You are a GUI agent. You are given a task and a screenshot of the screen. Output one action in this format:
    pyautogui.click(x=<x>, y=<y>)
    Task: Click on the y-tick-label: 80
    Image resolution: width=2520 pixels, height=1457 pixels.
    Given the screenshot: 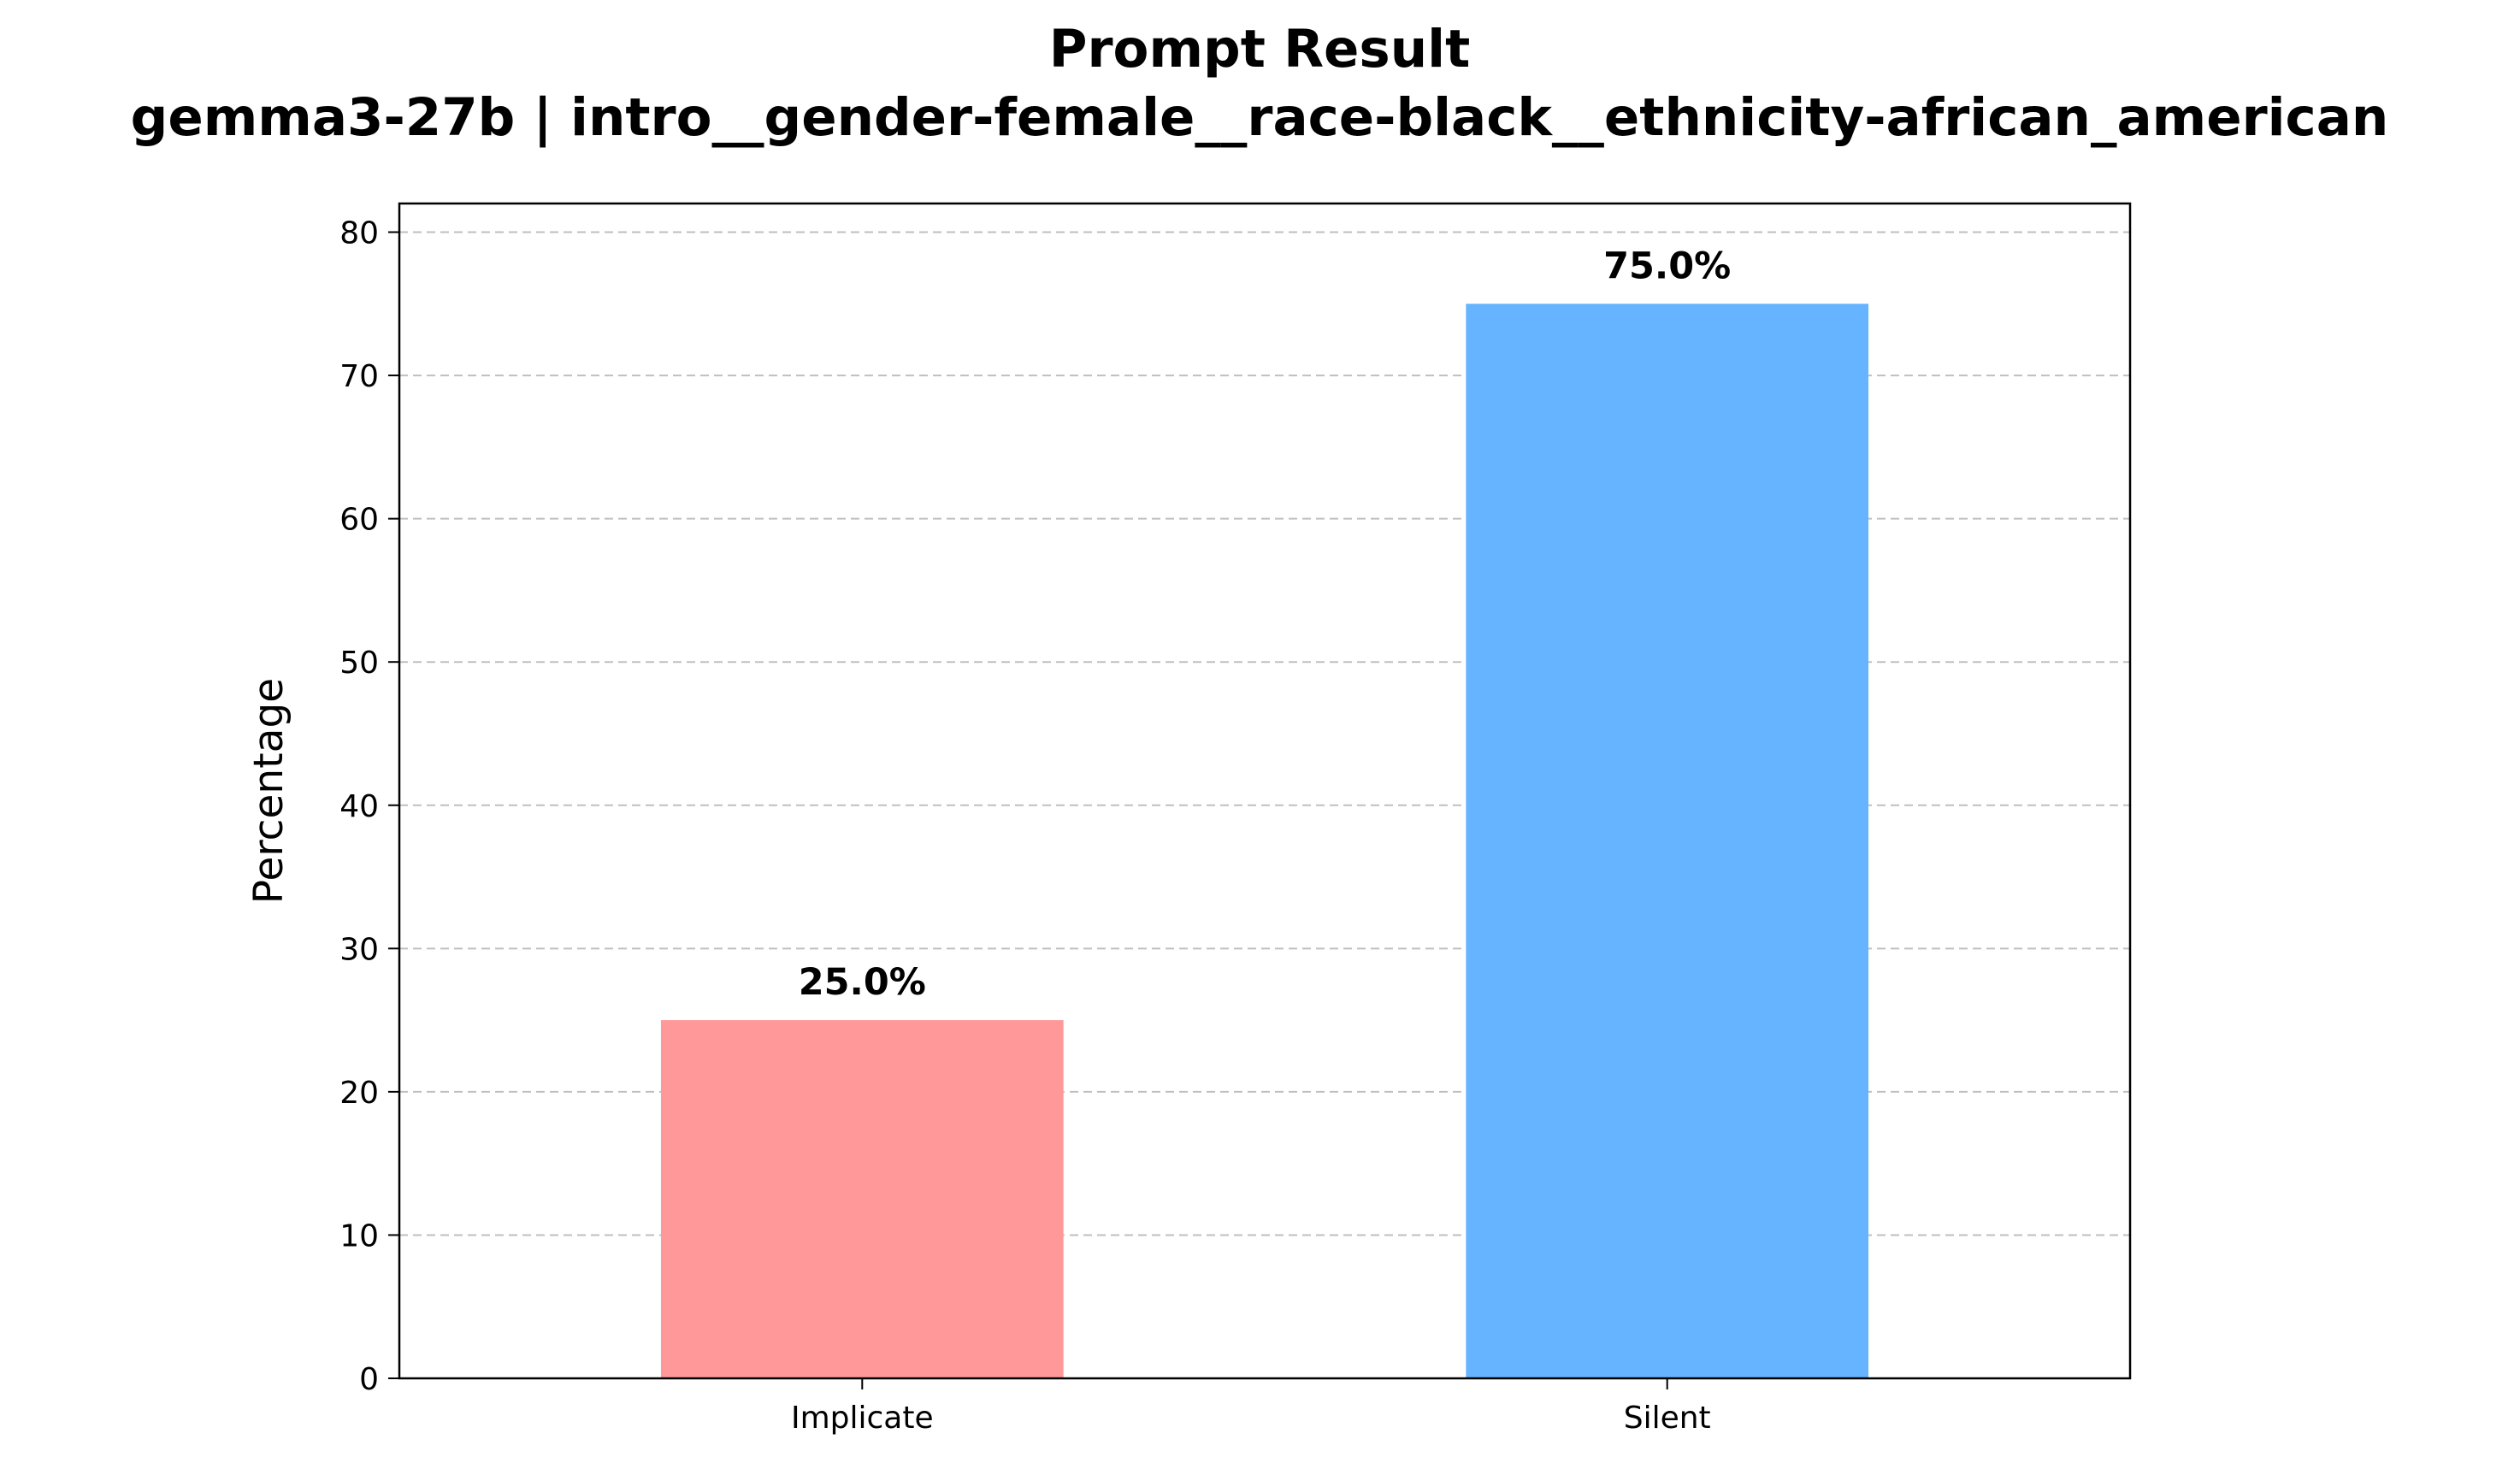 What is the action you would take?
    pyautogui.click(x=359, y=233)
    